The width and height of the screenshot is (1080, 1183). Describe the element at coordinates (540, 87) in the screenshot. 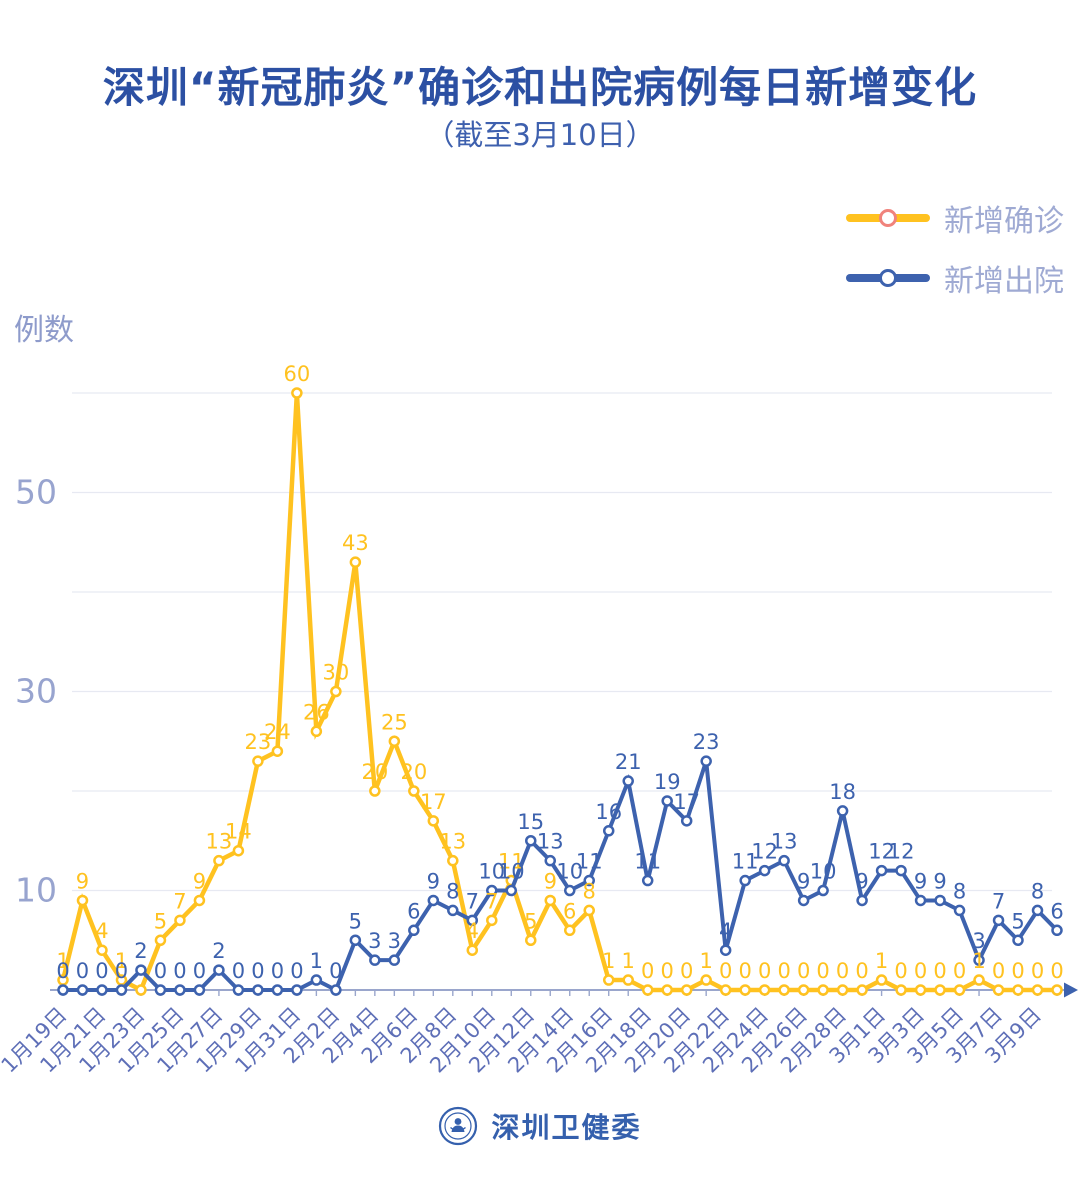

I see `chart-title: 深圳“新冠肺炎”确诊和出院病例每日新增变化` at that location.